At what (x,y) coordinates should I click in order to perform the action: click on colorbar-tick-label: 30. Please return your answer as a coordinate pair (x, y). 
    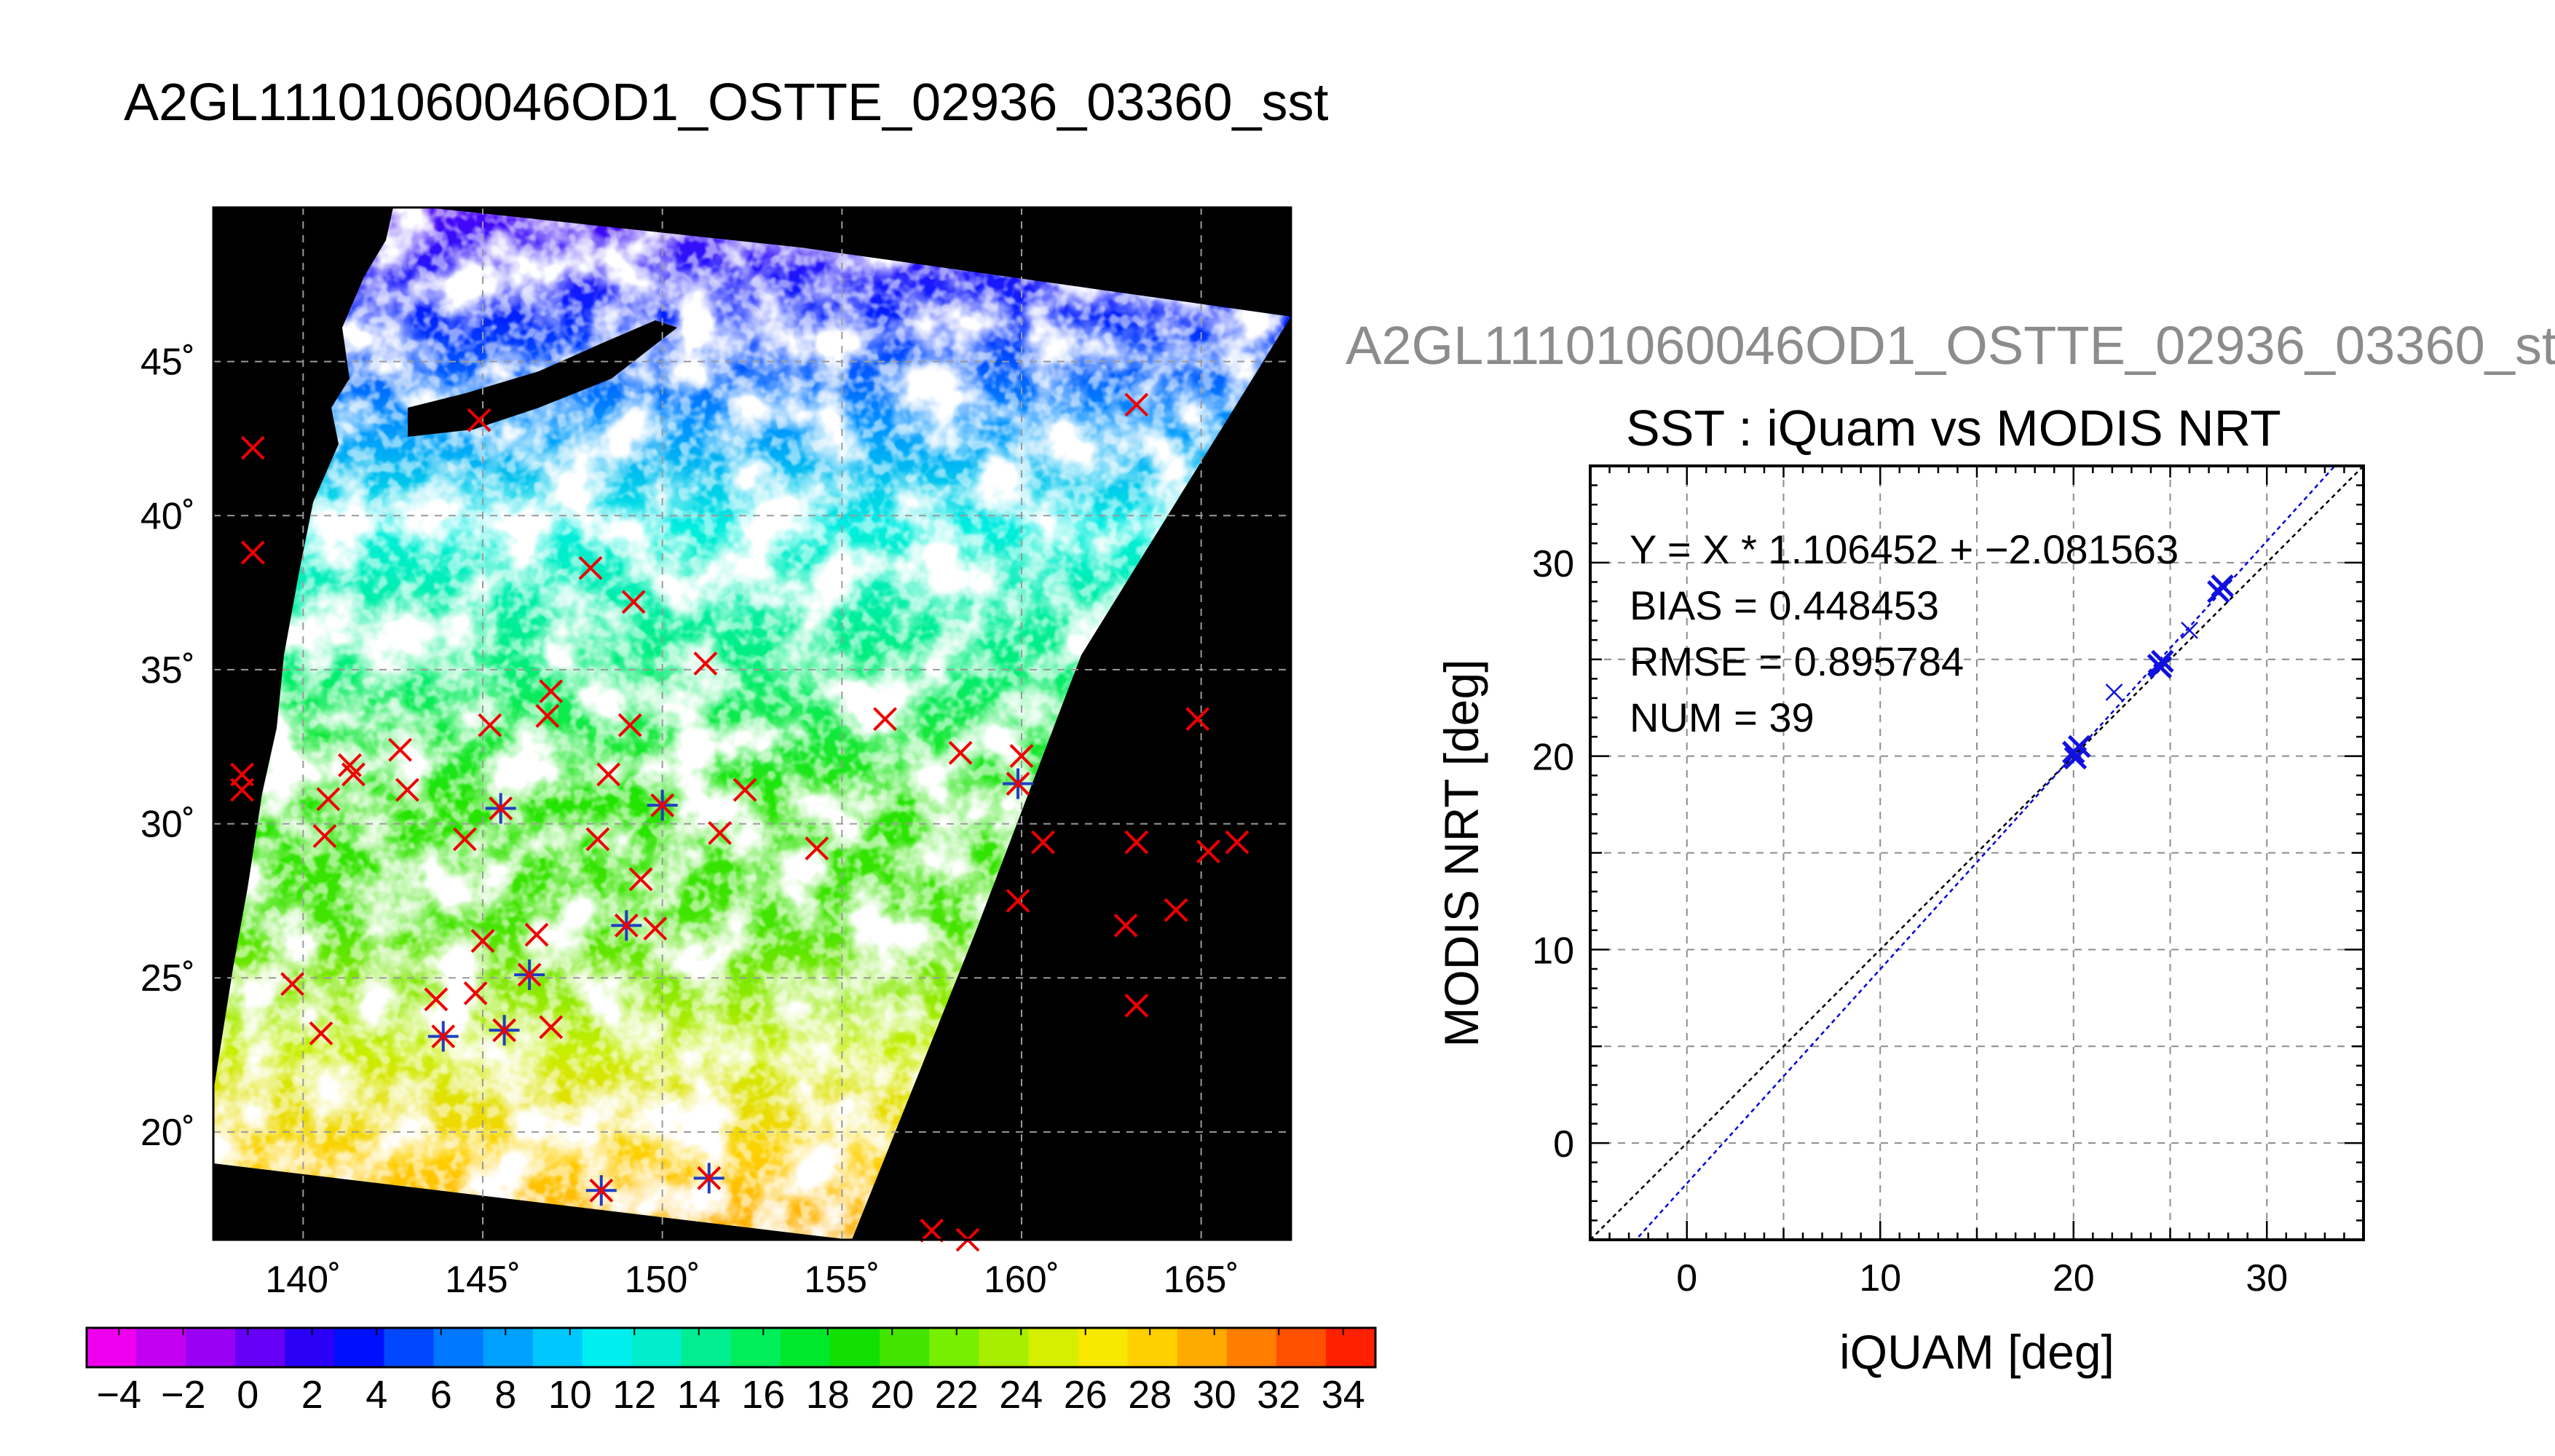
    Looking at the image, I should click on (1214, 1395).